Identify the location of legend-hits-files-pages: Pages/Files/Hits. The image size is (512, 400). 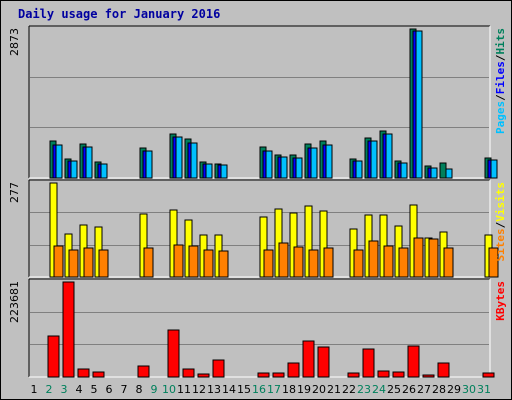
(500, 81).